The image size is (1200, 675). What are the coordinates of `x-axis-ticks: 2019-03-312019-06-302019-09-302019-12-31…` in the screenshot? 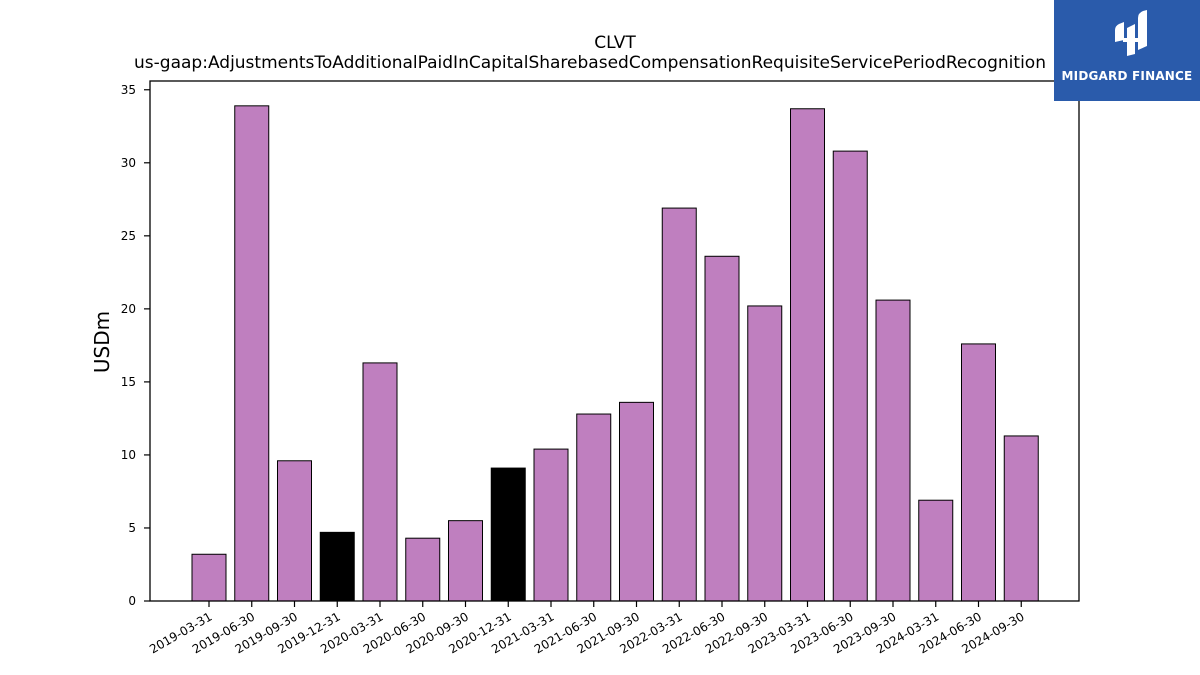 It's located at (587, 628).